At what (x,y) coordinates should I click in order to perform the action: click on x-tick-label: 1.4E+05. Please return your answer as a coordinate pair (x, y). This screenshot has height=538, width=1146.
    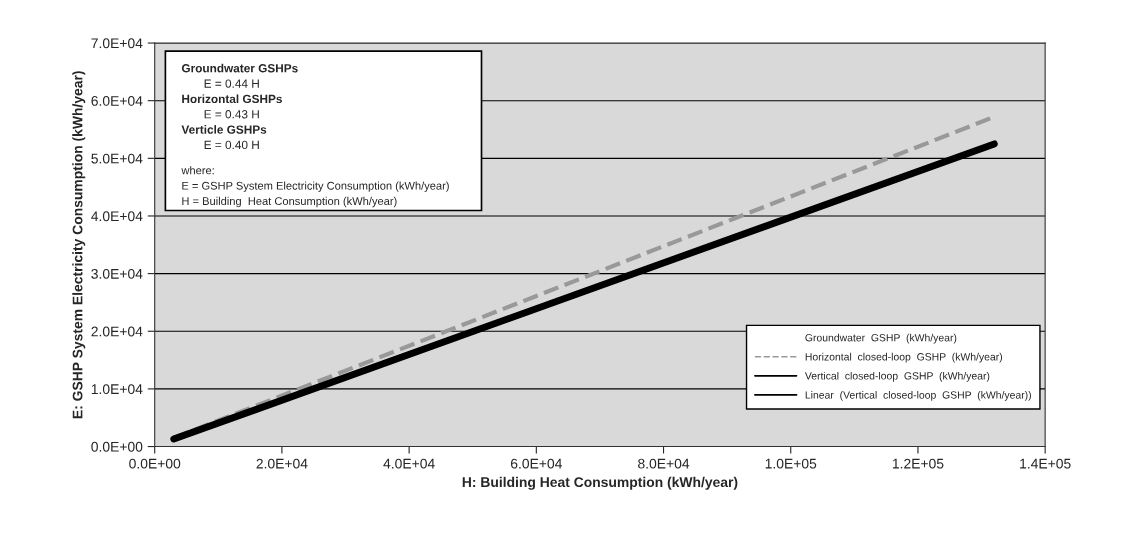
    Looking at the image, I should click on (1045, 463).